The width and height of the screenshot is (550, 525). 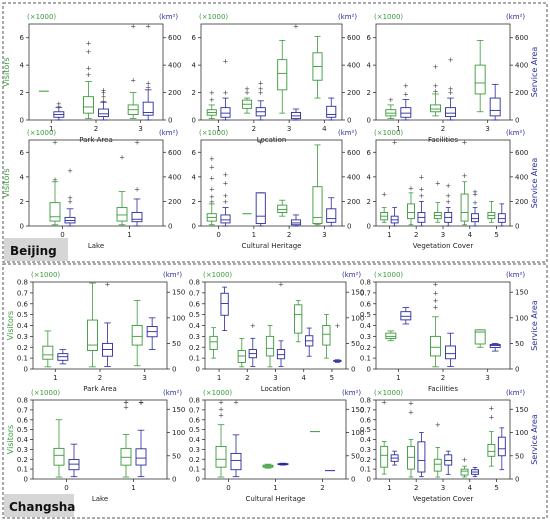 What do you see at coordinates (39, 505) in the screenshot?
I see `changsha-label-bg` at bounding box center [39, 505].